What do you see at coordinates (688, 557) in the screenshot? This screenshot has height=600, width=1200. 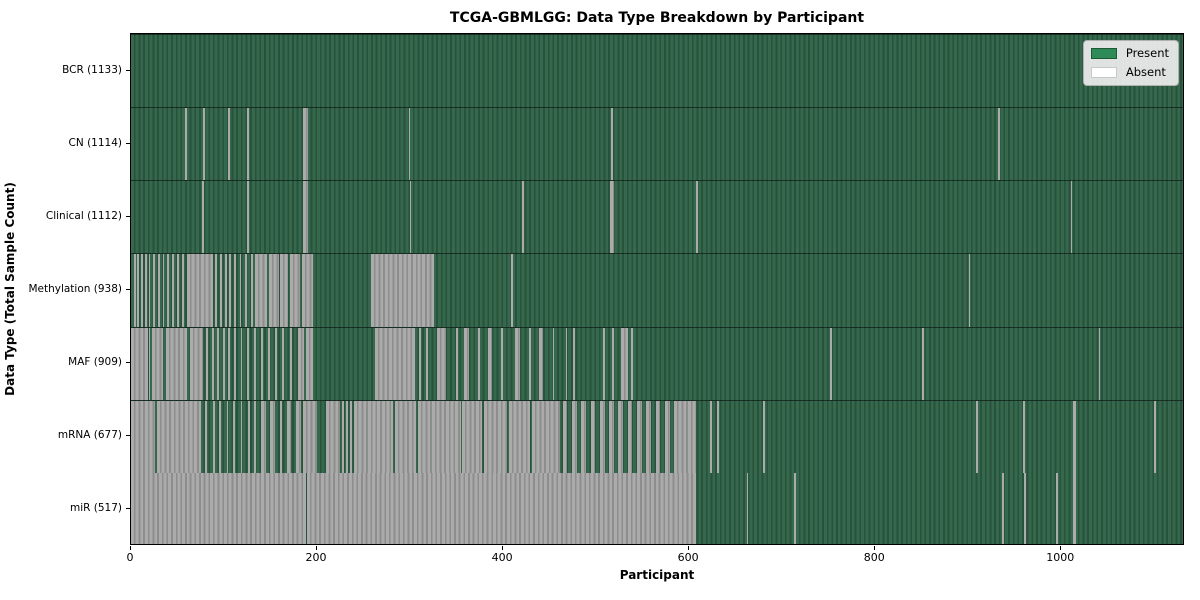 I see `xtick-label: 600` at bounding box center [688, 557].